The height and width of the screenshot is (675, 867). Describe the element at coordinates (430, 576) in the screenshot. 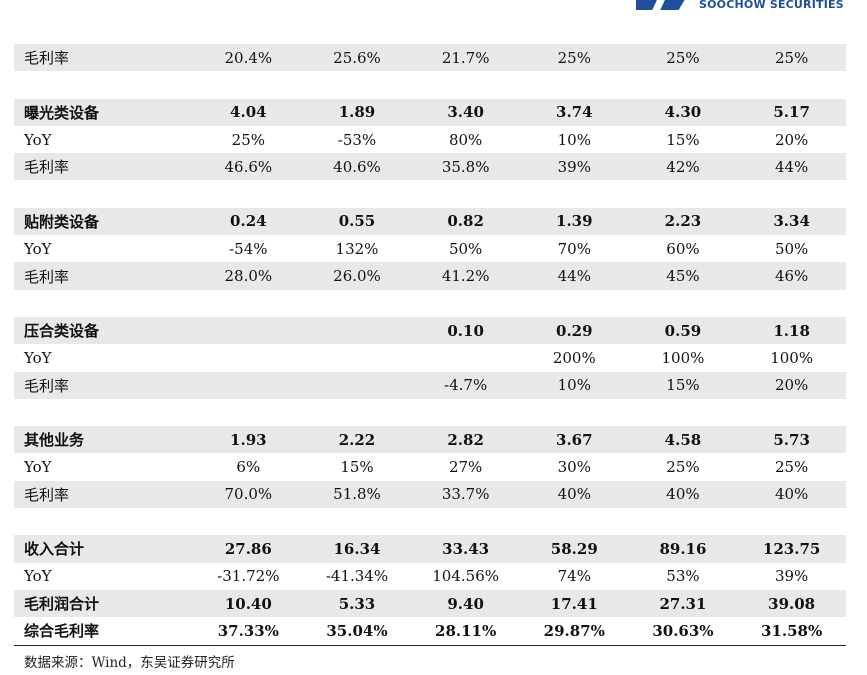

I see `table-row: YoY -31.72% -41.34% 104.56% 74% 53% 39%` at that location.